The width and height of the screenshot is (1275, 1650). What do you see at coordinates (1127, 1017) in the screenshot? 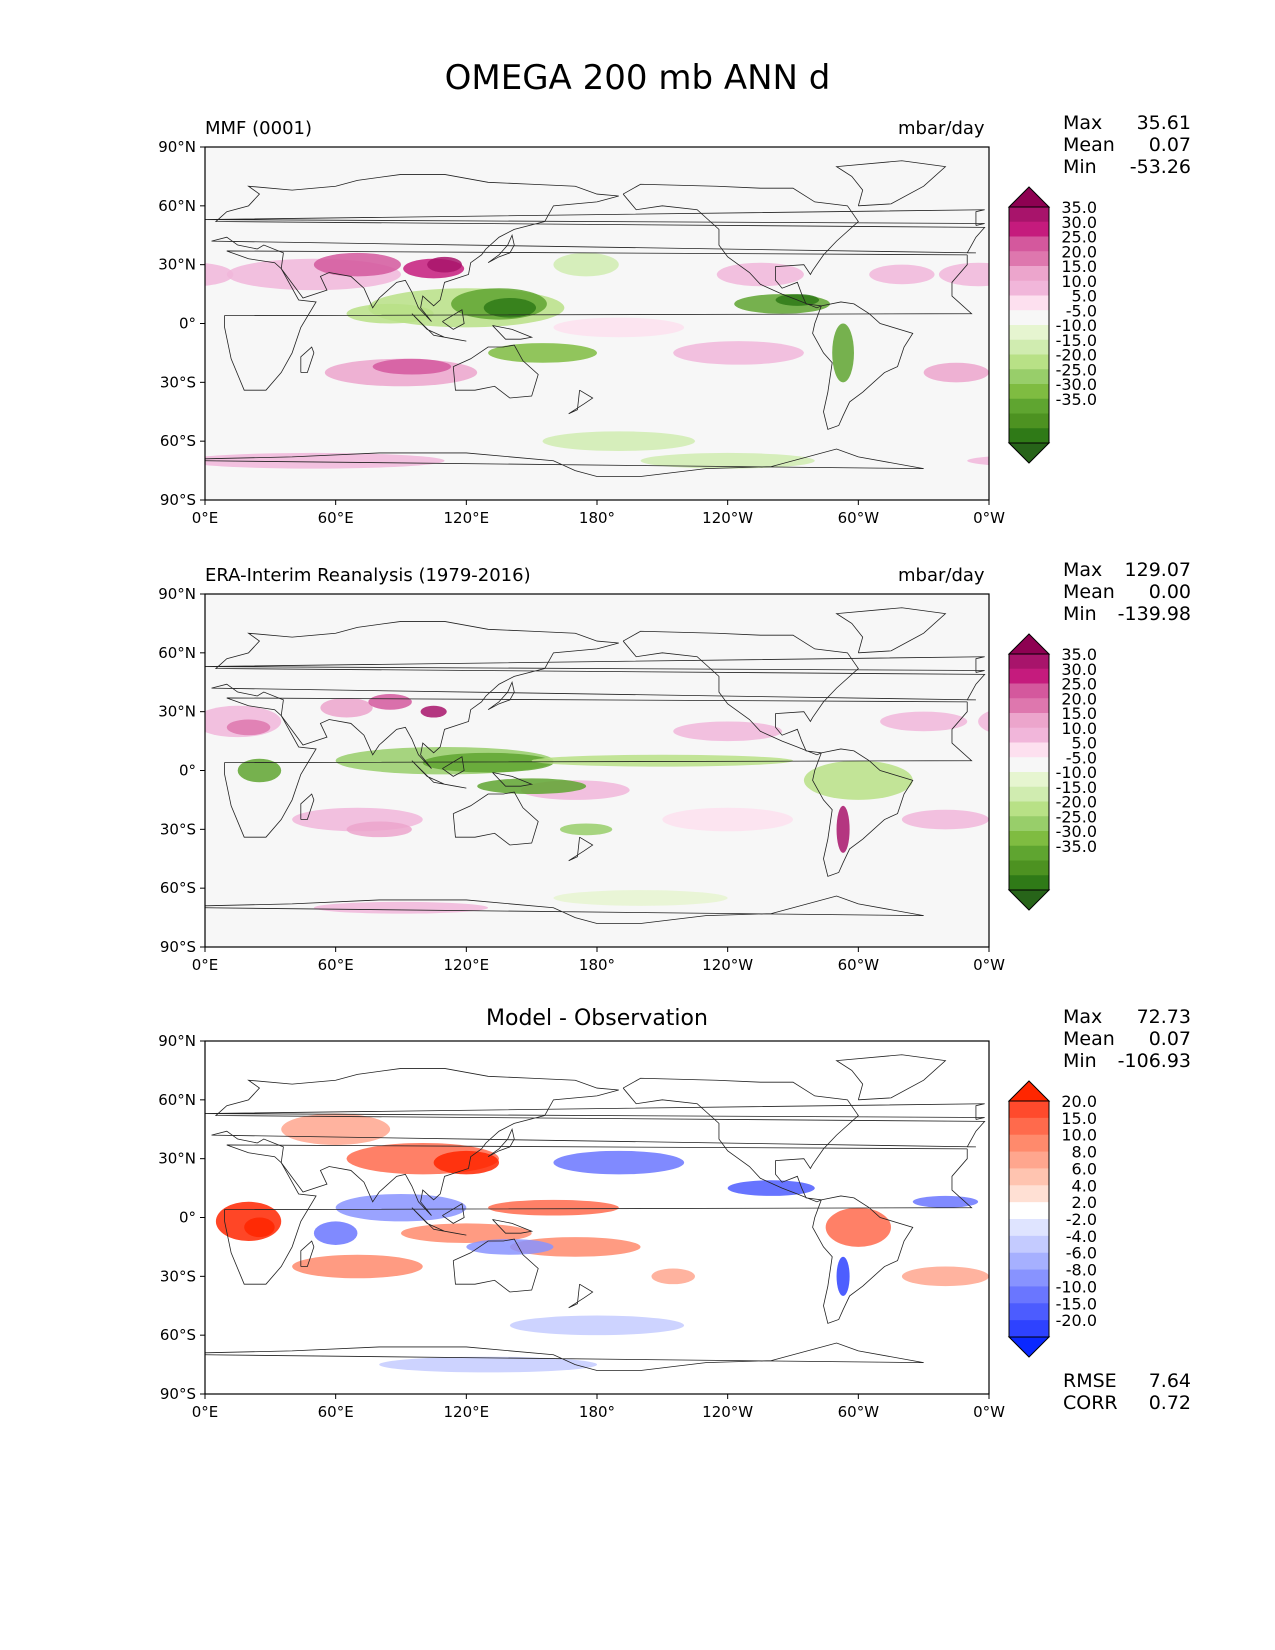
I see `stat-max: Max 72.73` at bounding box center [1127, 1017].